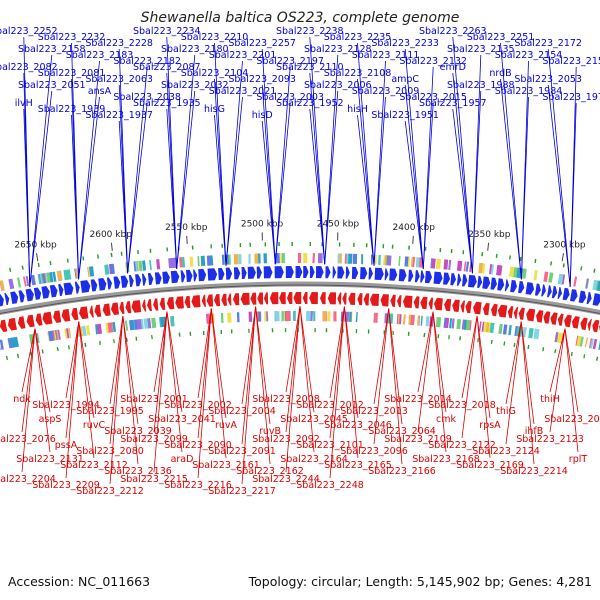  What do you see at coordinates (300, 299) in the screenshot?
I see `backbone-edge` at bounding box center [300, 299].